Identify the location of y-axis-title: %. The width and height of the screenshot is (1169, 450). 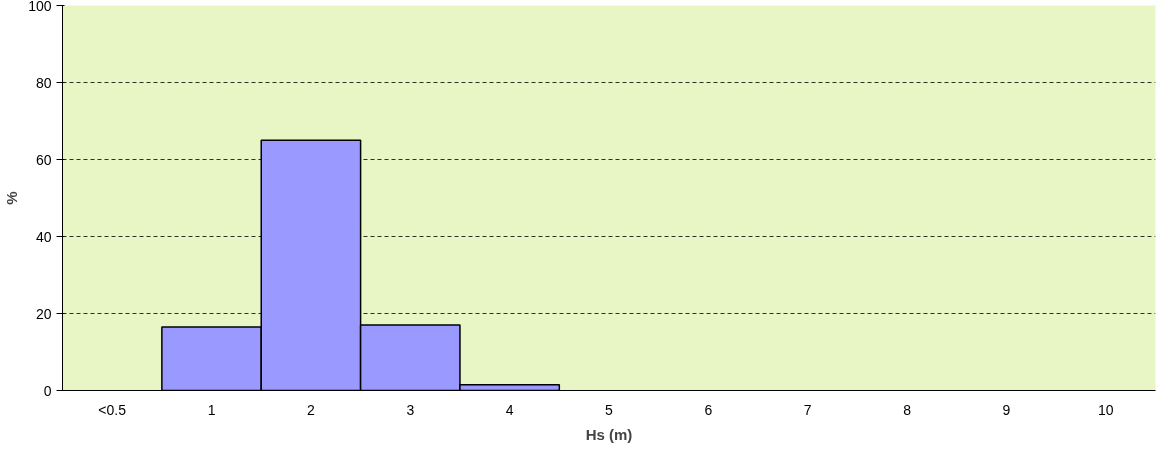
(12, 198).